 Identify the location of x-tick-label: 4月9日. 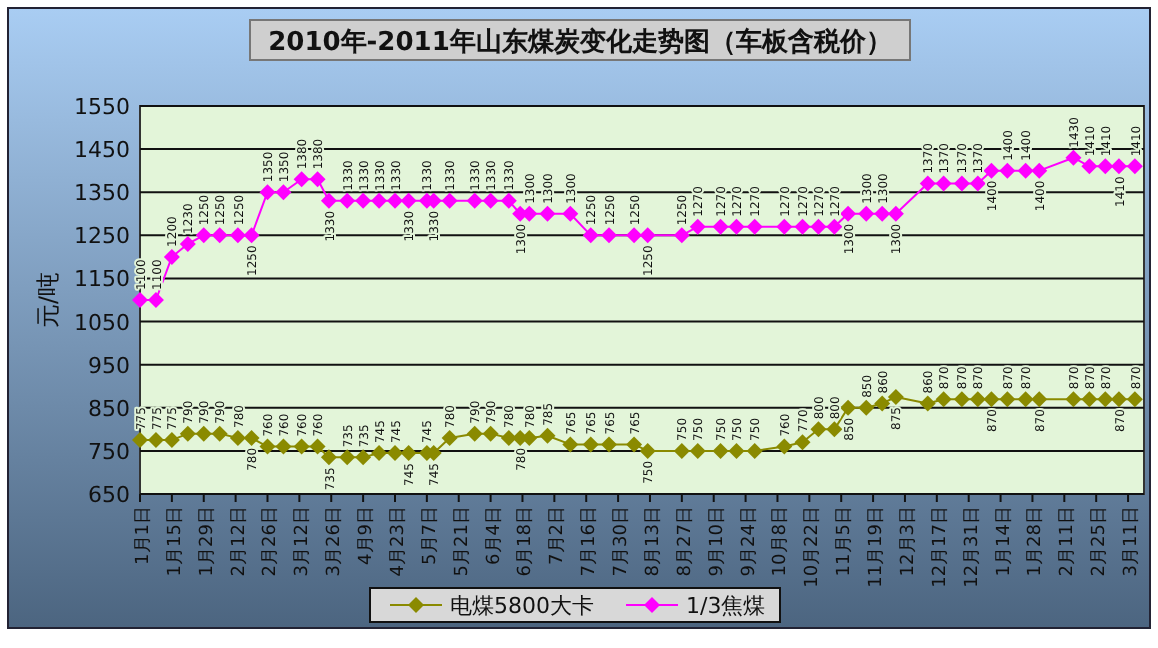
(367, 535).